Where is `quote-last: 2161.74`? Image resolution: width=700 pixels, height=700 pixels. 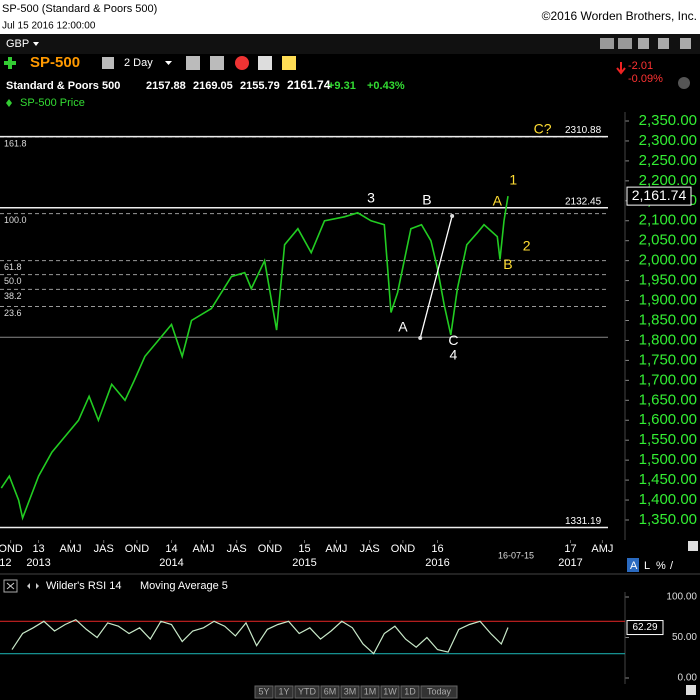
quote-last: 2161.74 is located at coordinates (309, 85).